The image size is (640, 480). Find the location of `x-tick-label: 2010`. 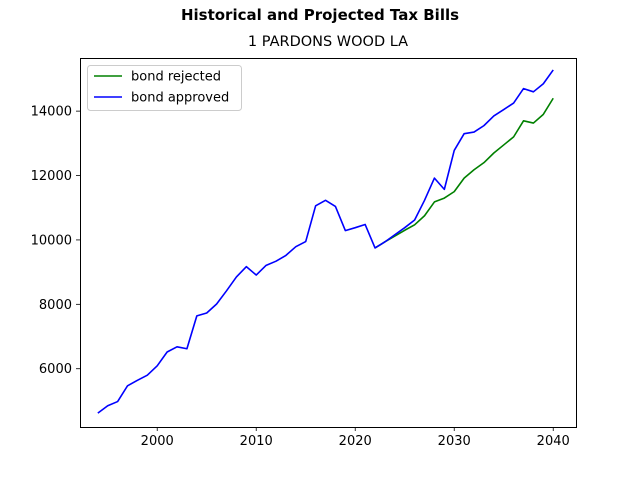

x-tick-label: 2010 is located at coordinates (256, 441).